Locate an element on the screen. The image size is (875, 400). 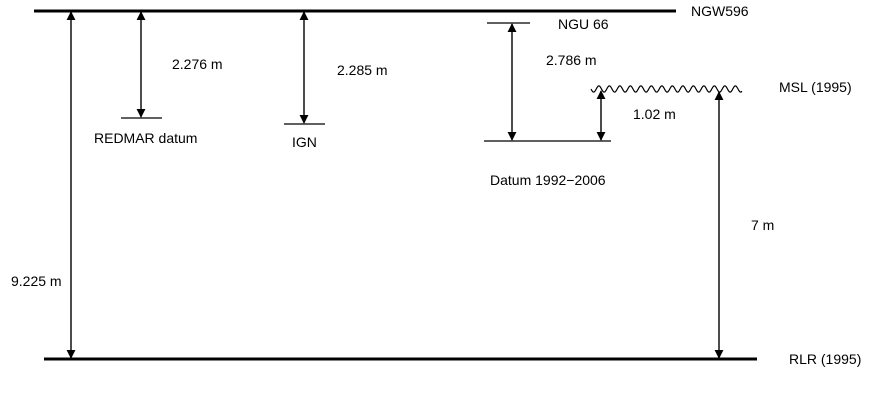
ign-label: IGN is located at coordinates (304, 142).